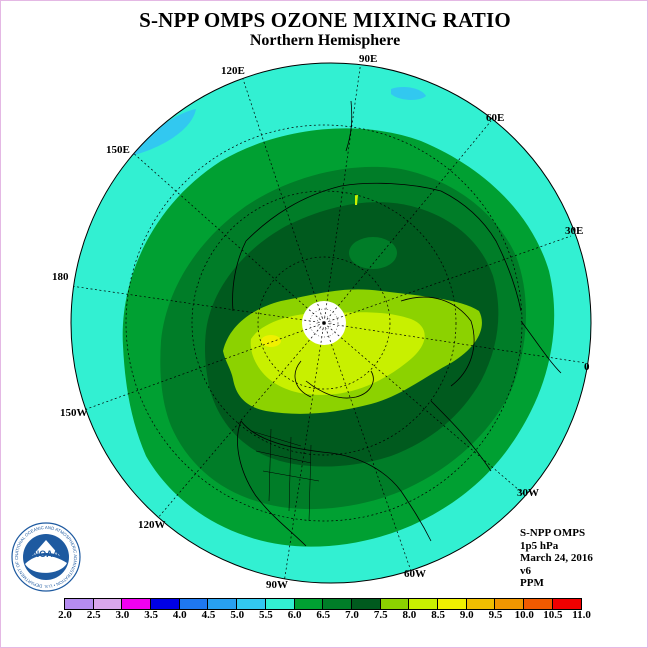  What do you see at coordinates (118, 150) in the screenshot?
I see `lon-label-150e: 150E` at bounding box center [118, 150].